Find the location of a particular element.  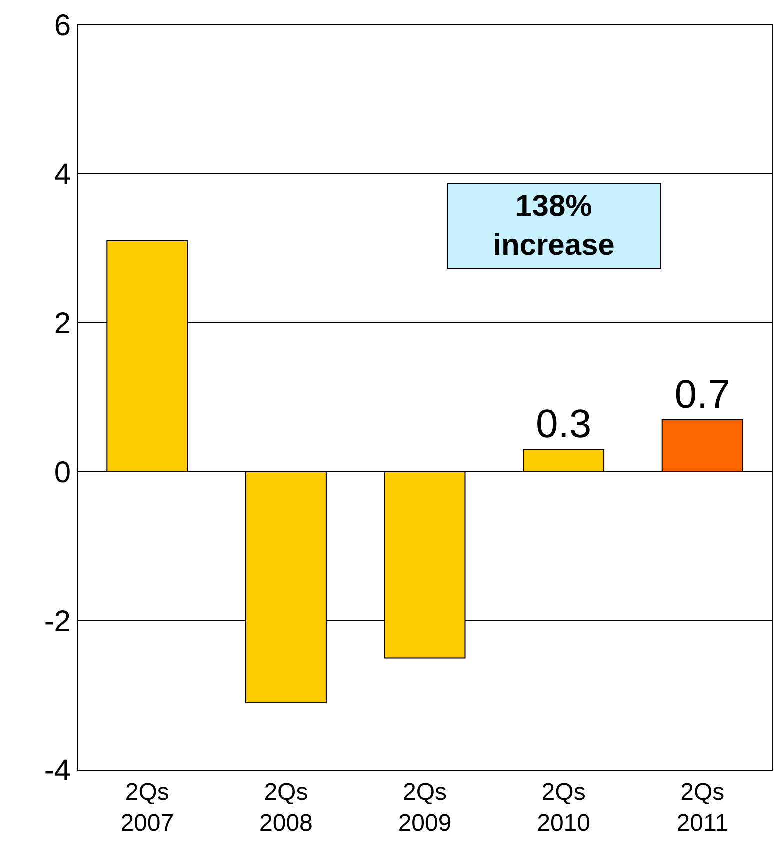

data-label: 0.7 is located at coordinates (702, 394).